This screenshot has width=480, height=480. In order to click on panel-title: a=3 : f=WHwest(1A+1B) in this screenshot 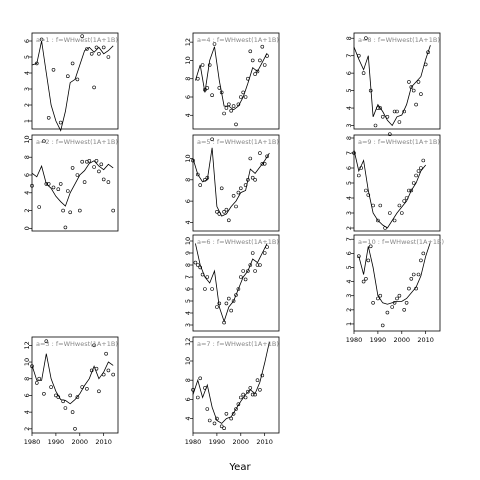, I will do `click(77, 344)`.